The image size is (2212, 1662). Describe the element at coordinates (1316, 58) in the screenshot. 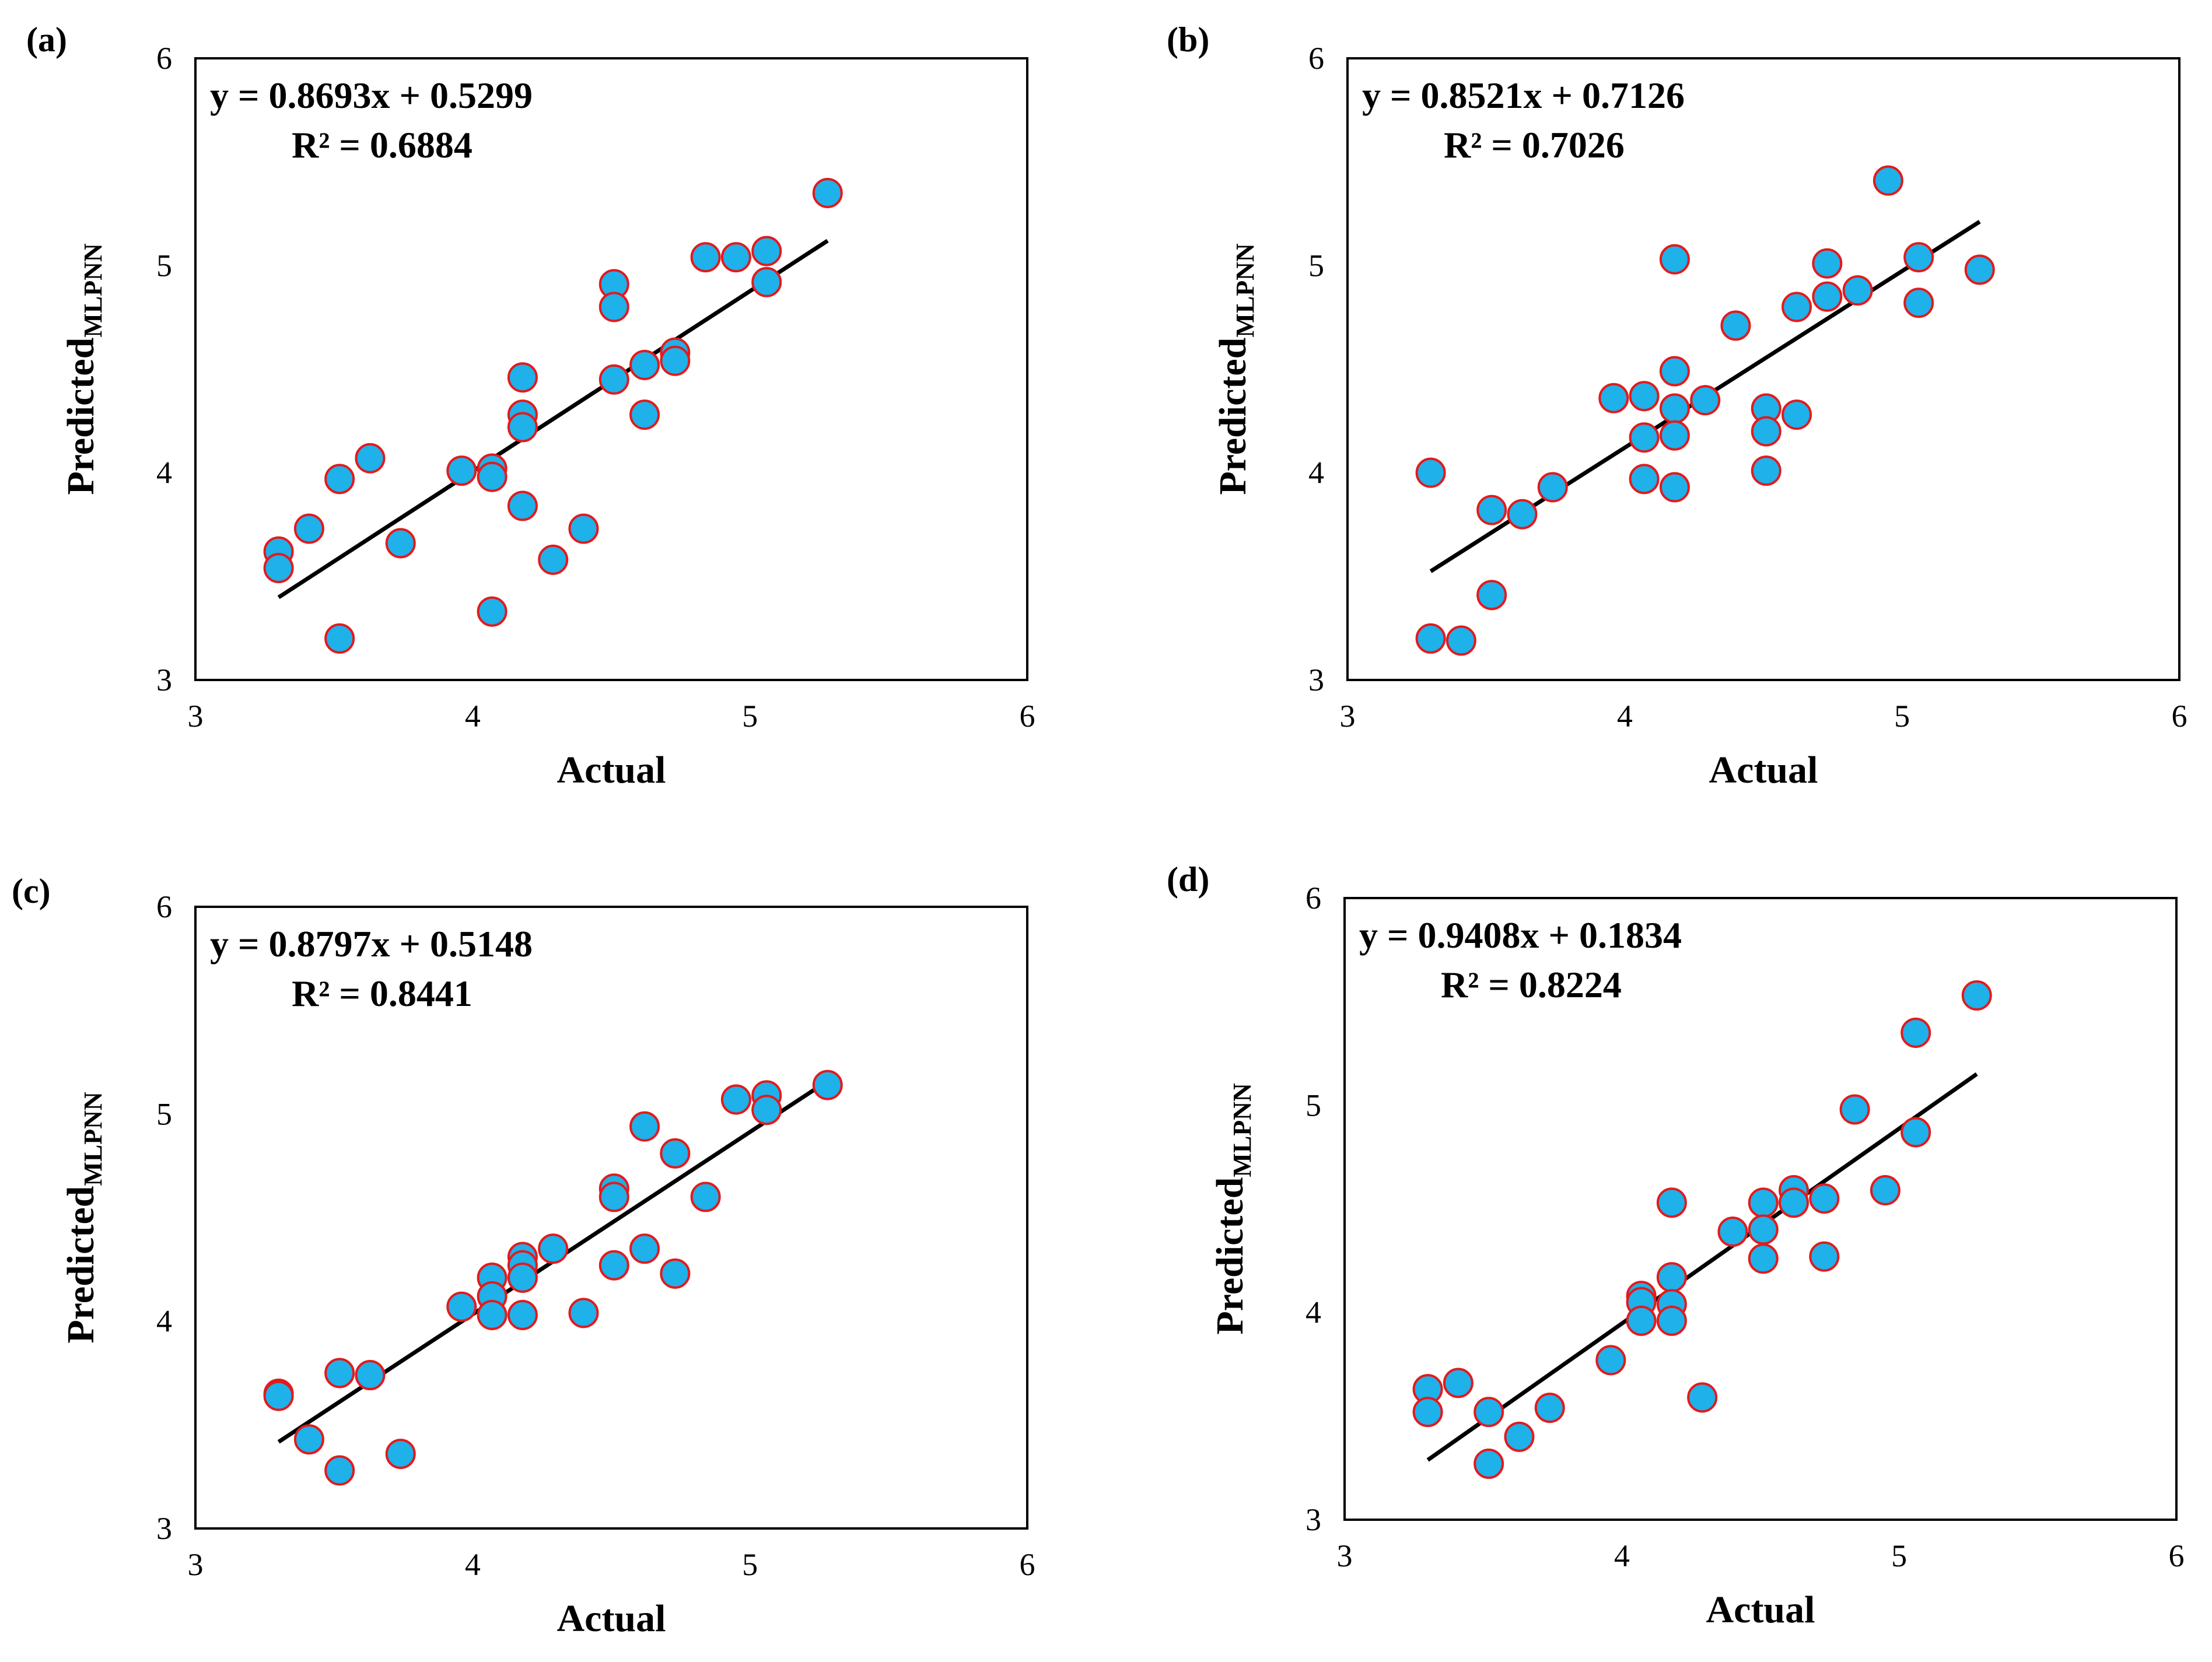

I see `y-tick-label: 6` at that location.